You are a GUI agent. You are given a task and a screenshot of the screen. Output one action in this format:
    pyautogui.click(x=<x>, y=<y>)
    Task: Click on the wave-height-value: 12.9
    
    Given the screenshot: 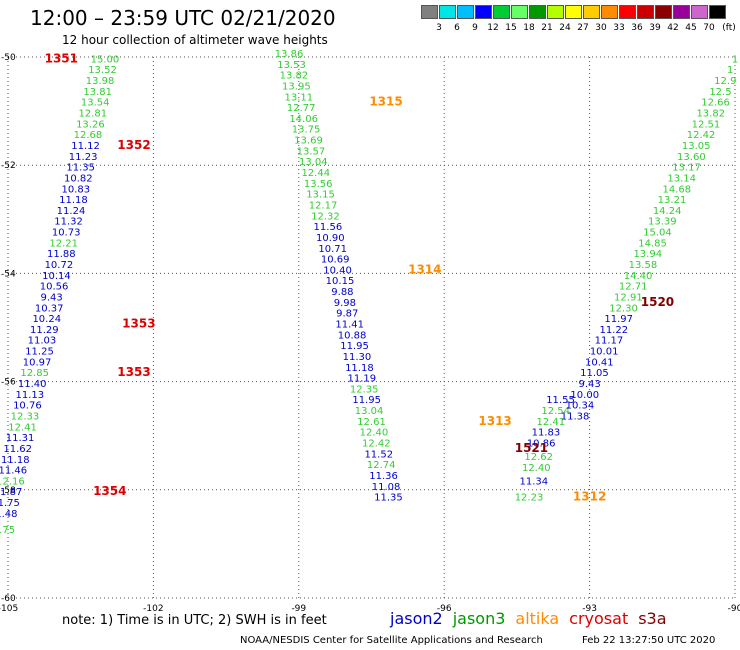 What is the action you would take?
    pyautogui.click(x=725, y=81)
    